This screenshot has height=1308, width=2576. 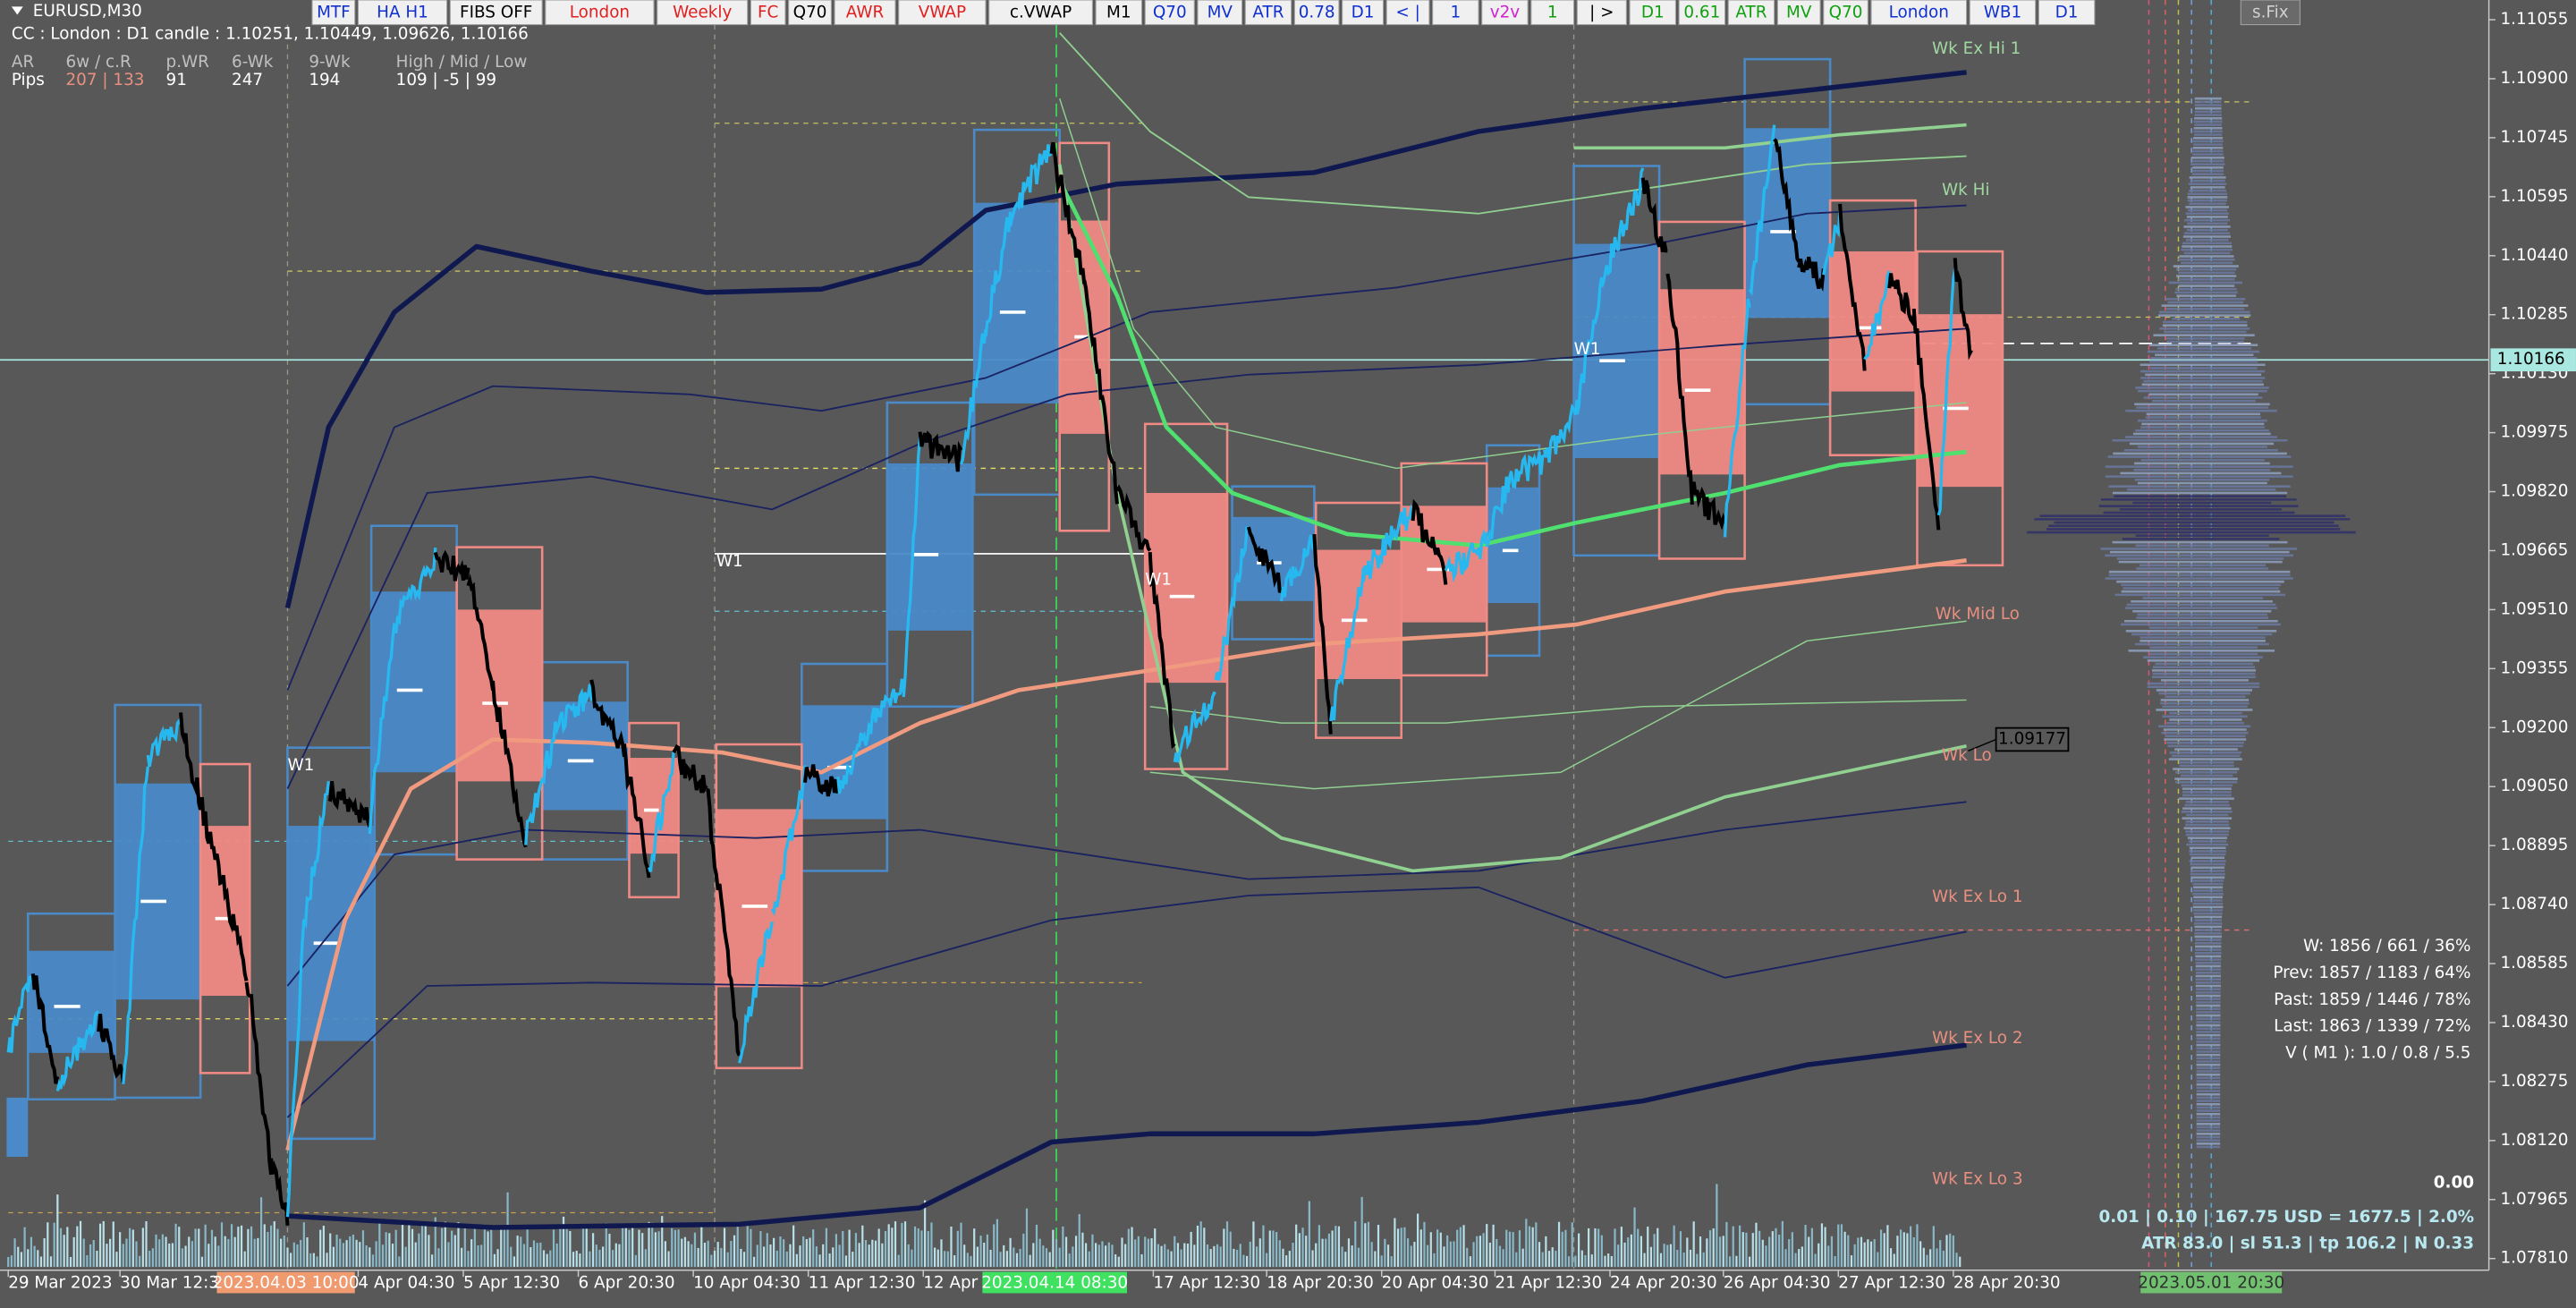 I want to click on stats-header: 6w / c.R, so click(x=98, y=62).